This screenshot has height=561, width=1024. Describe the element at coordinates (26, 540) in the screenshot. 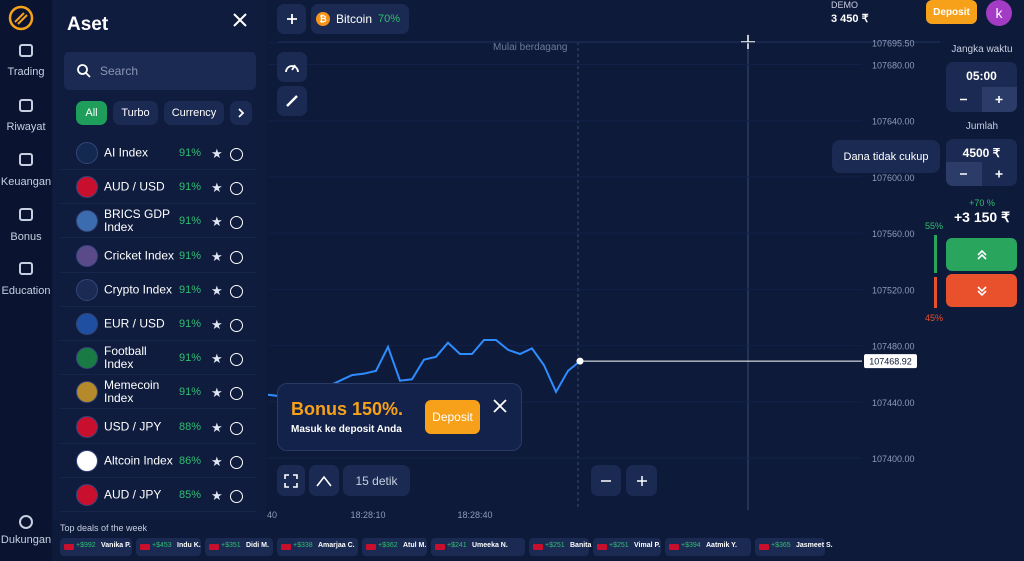

I see `nav-support: Dukungan` at that location.